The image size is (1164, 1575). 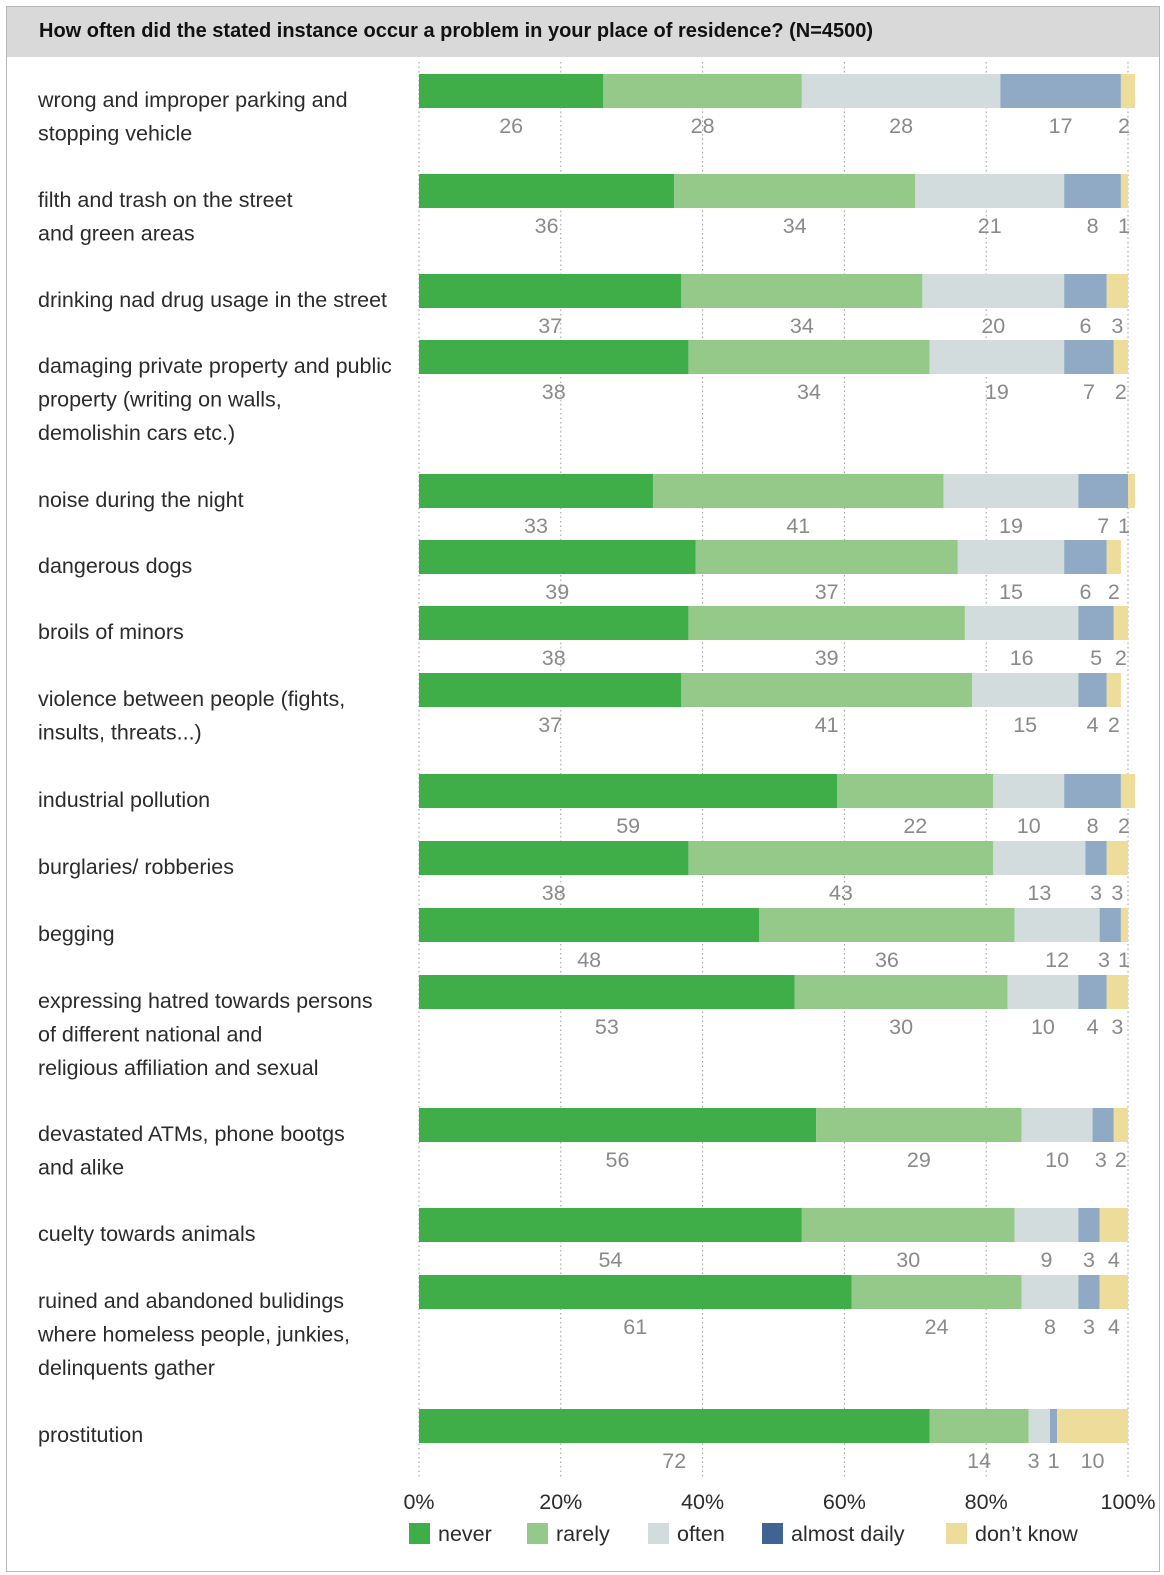 I want to click on x-tick-label: 80%, so click(x=986, y=1502).